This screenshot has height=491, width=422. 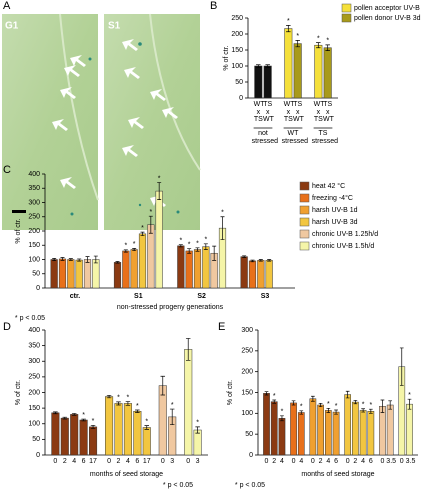 What do you see at coordinates (345, 234) in the screenshot?
I see `legend-label: chronic UV-B 1.25h/d` at bounding box center [345, 234].